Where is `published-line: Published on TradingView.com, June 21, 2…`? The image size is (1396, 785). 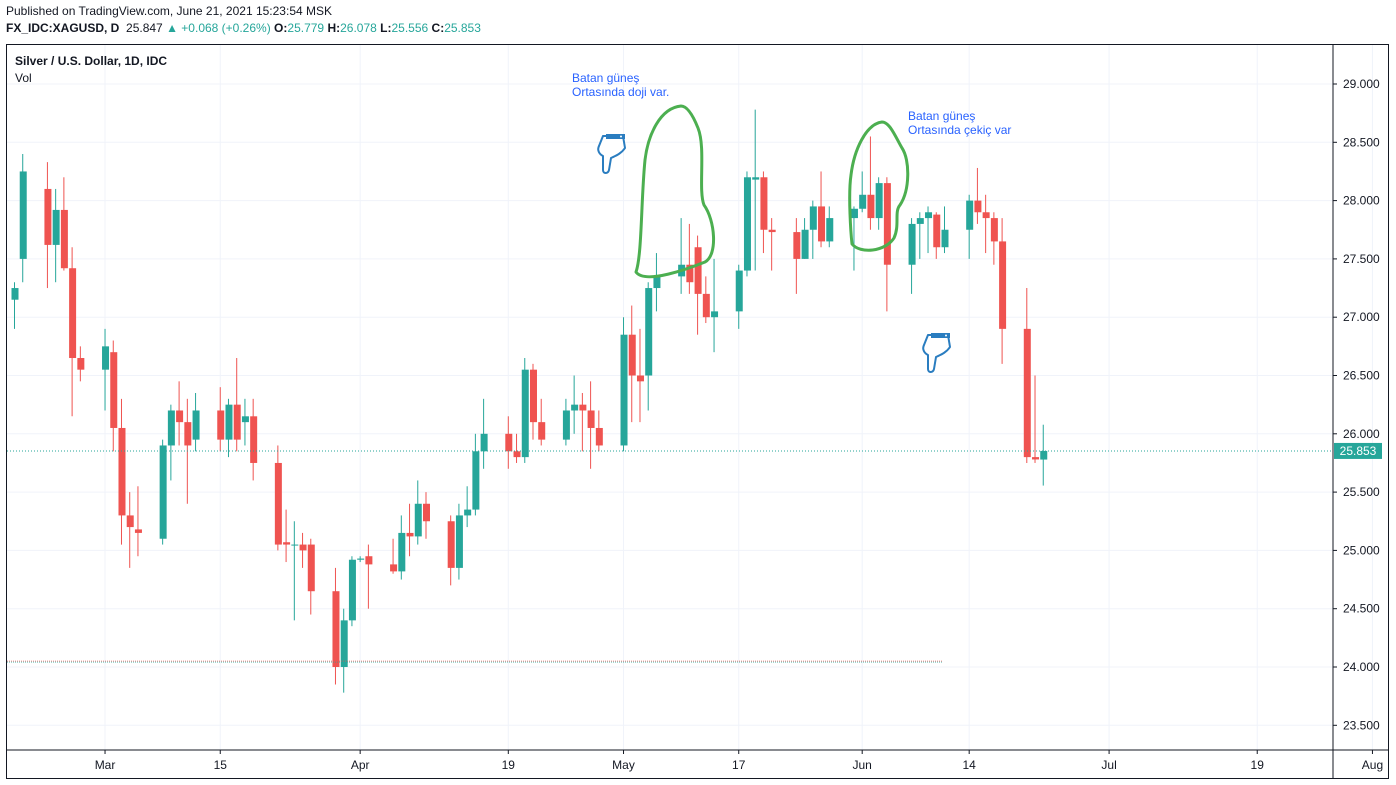 published-line: Published on TradingView.com, June 21, 2… is located at coordinates (169, 11).